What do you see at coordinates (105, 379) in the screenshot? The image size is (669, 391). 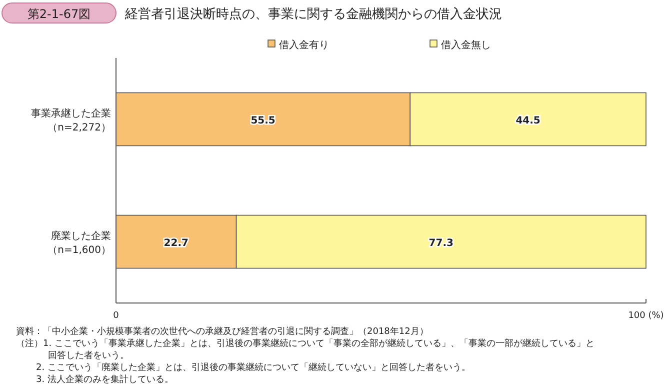 I see `text: 3. 法人企業のみを集計している。` at bounding box center [105, 379].